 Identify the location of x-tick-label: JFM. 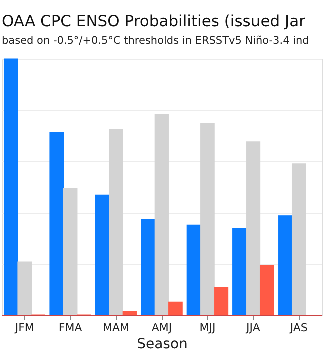
(24, 328).